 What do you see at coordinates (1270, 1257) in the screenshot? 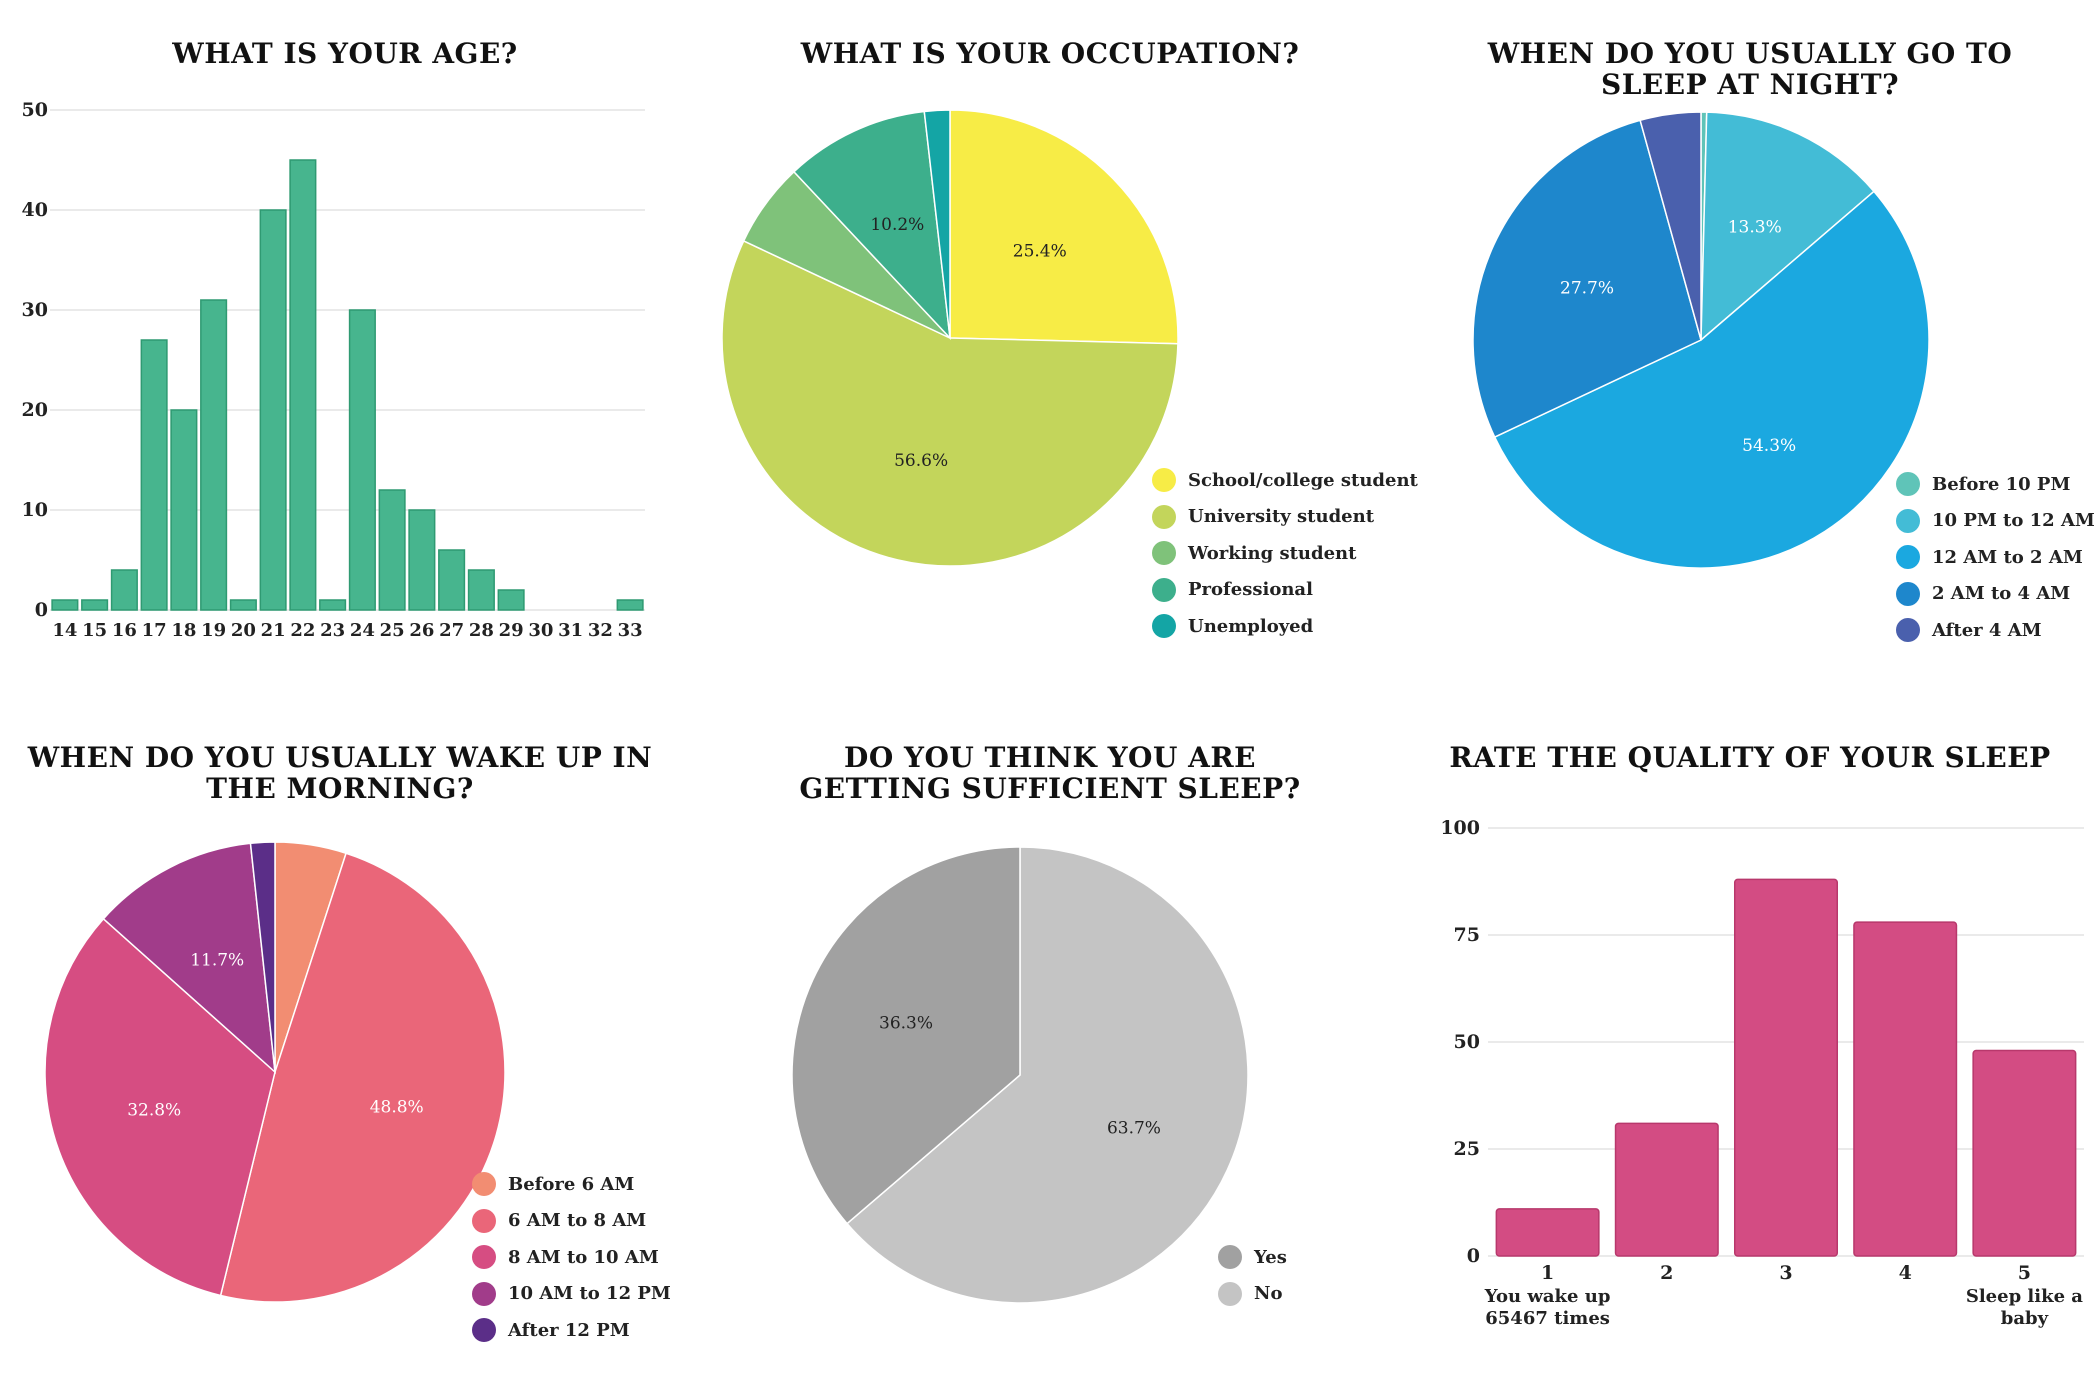
I see `legend-label: Yes` at bounding box center [1270, 1257].